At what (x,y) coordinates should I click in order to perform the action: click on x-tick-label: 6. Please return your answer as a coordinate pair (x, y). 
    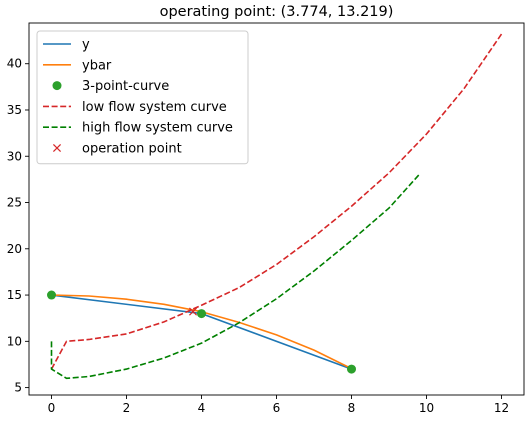
    Looking at the image, I should click on (277, 408).